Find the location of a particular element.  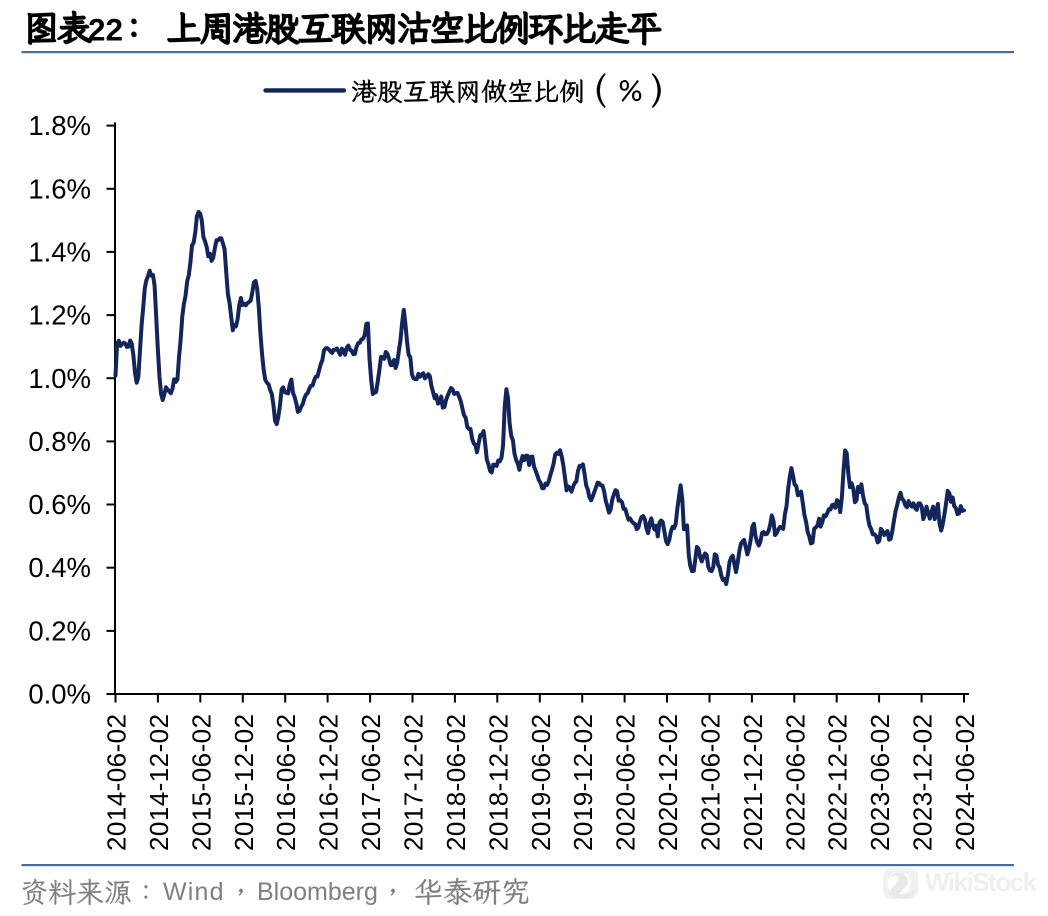

svg-text: 2019-12-02 is located at coordinates (583, 783).